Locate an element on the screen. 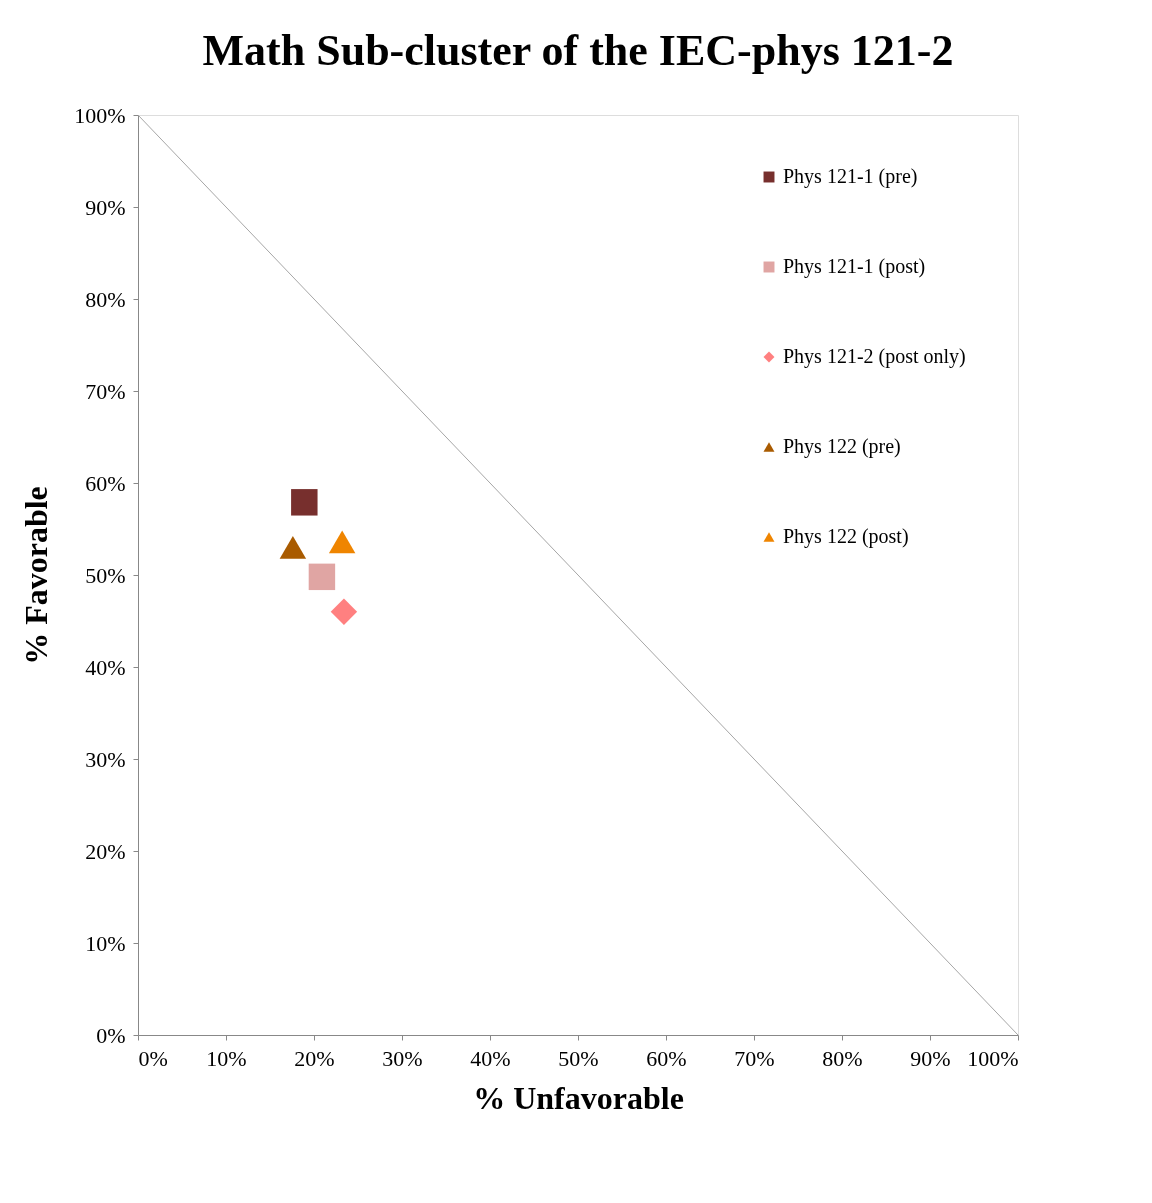 This screenshot has width=1152, height=1203. y-tick-label: 60% is located at coordinates (105, 483).